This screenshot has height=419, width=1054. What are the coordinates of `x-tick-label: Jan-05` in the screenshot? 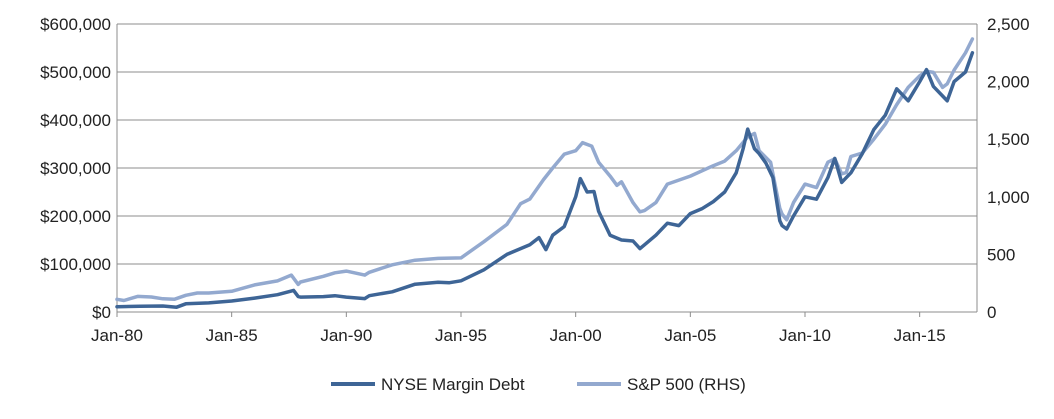 It's located at (690, 335).